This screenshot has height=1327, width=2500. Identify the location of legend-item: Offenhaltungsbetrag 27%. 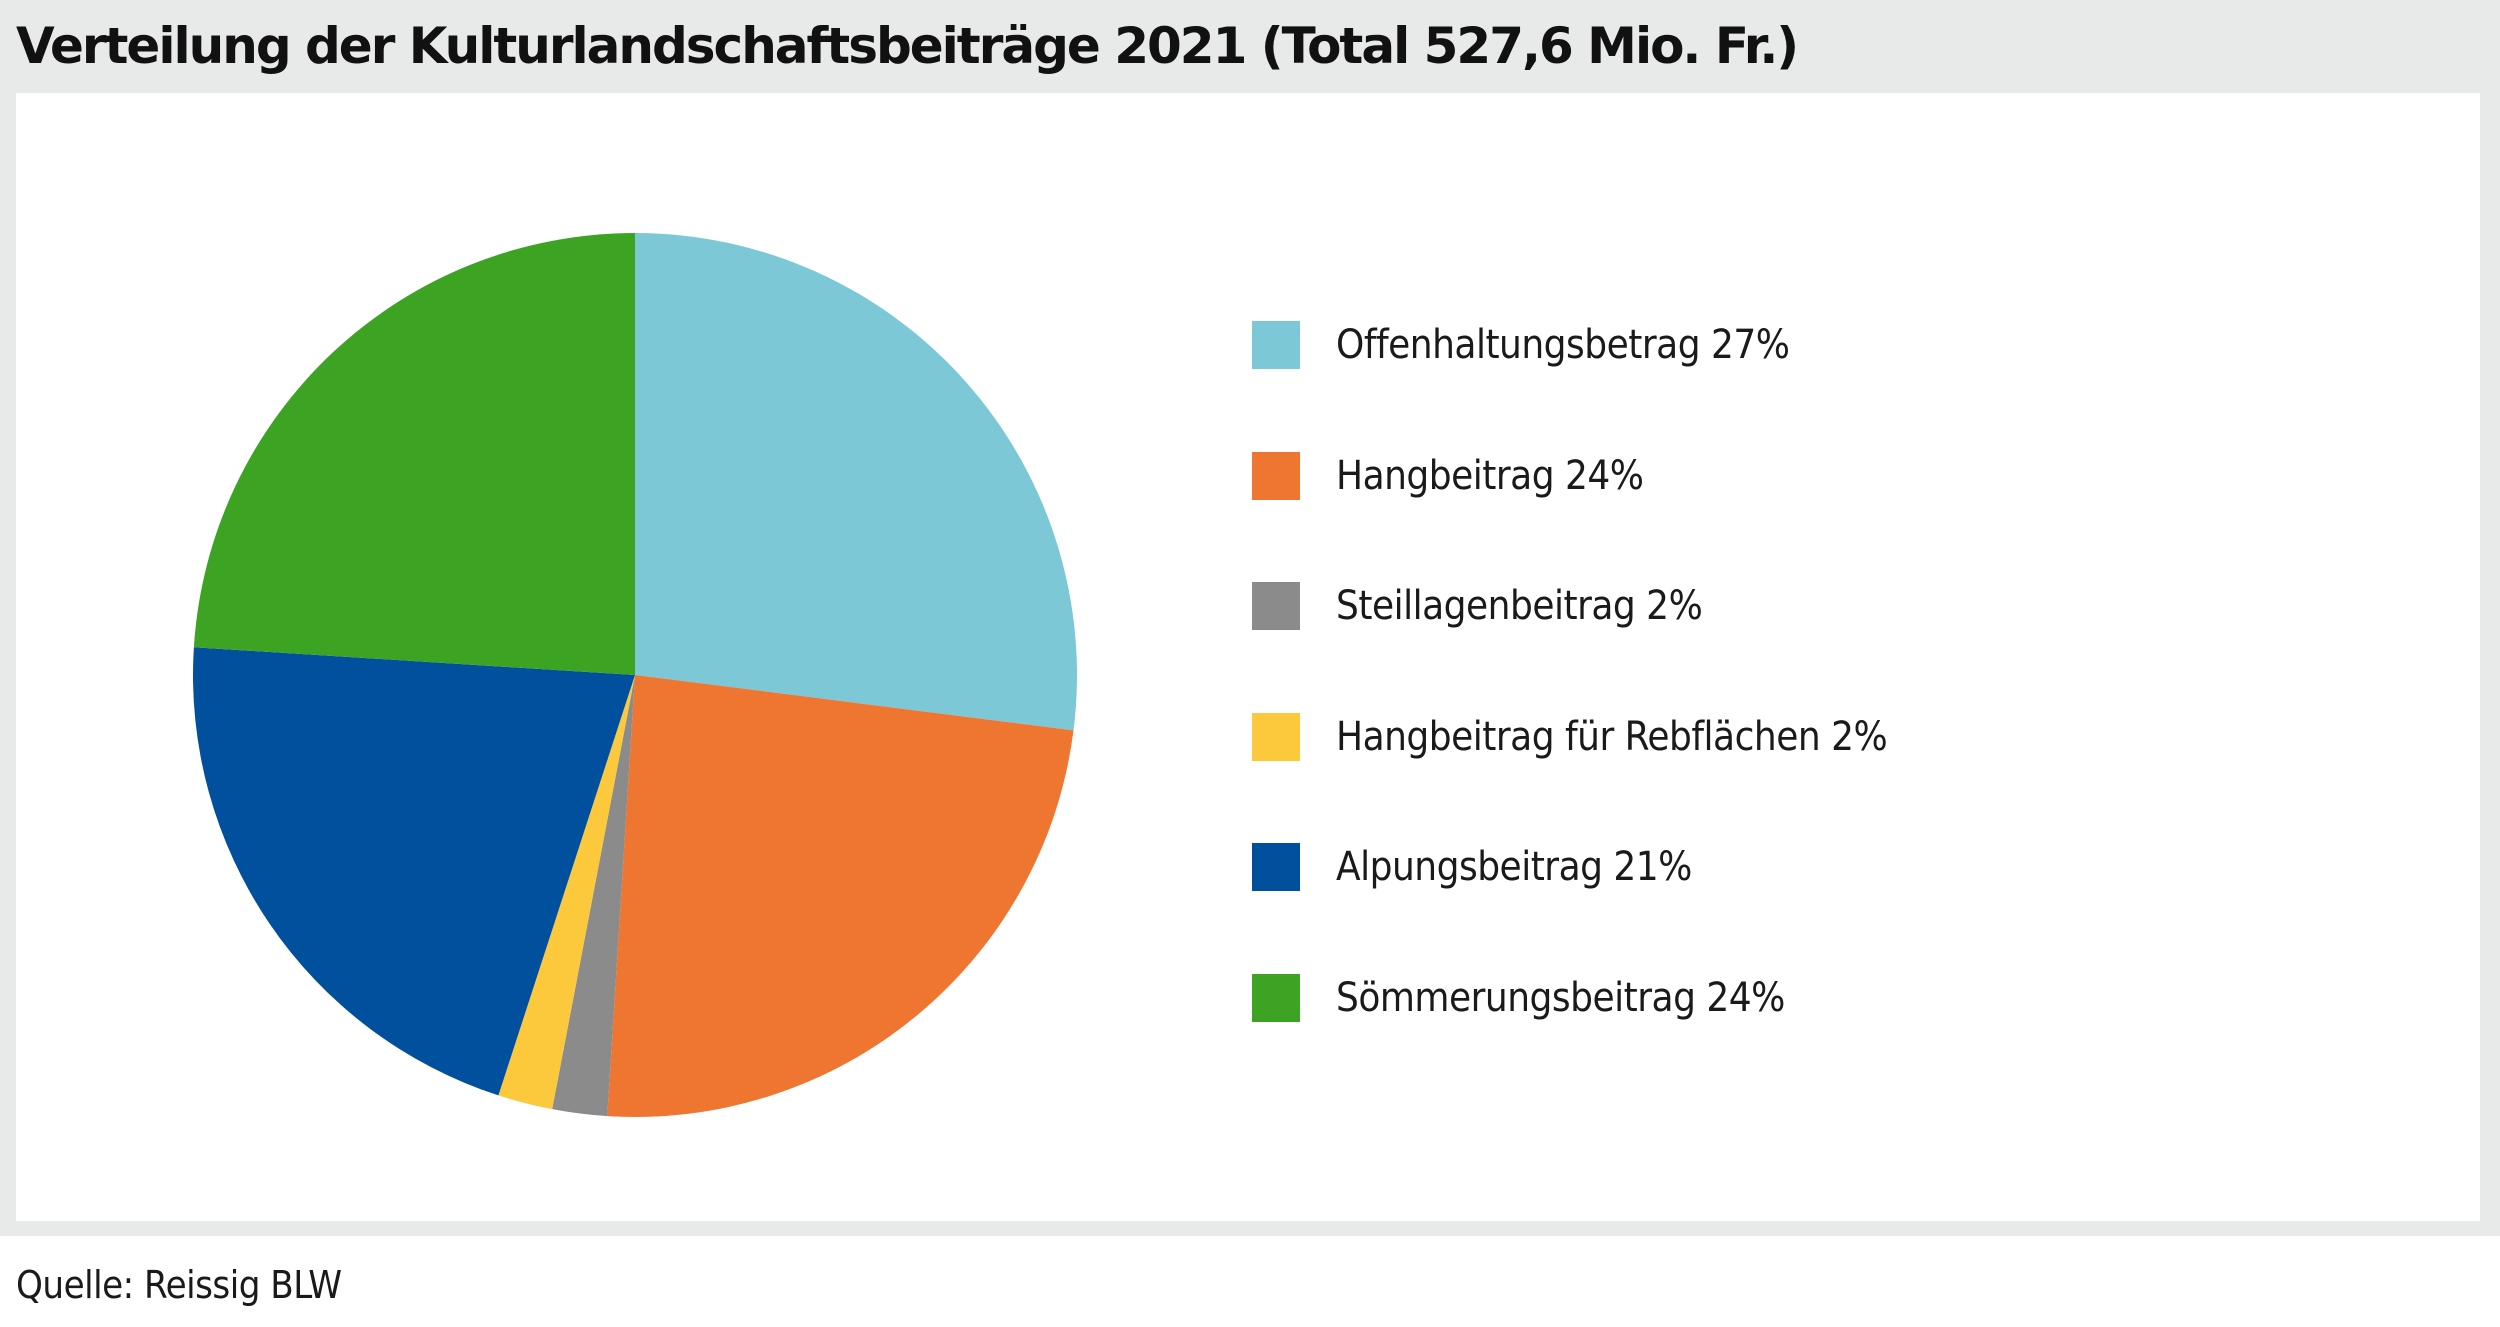
(1802, 345).